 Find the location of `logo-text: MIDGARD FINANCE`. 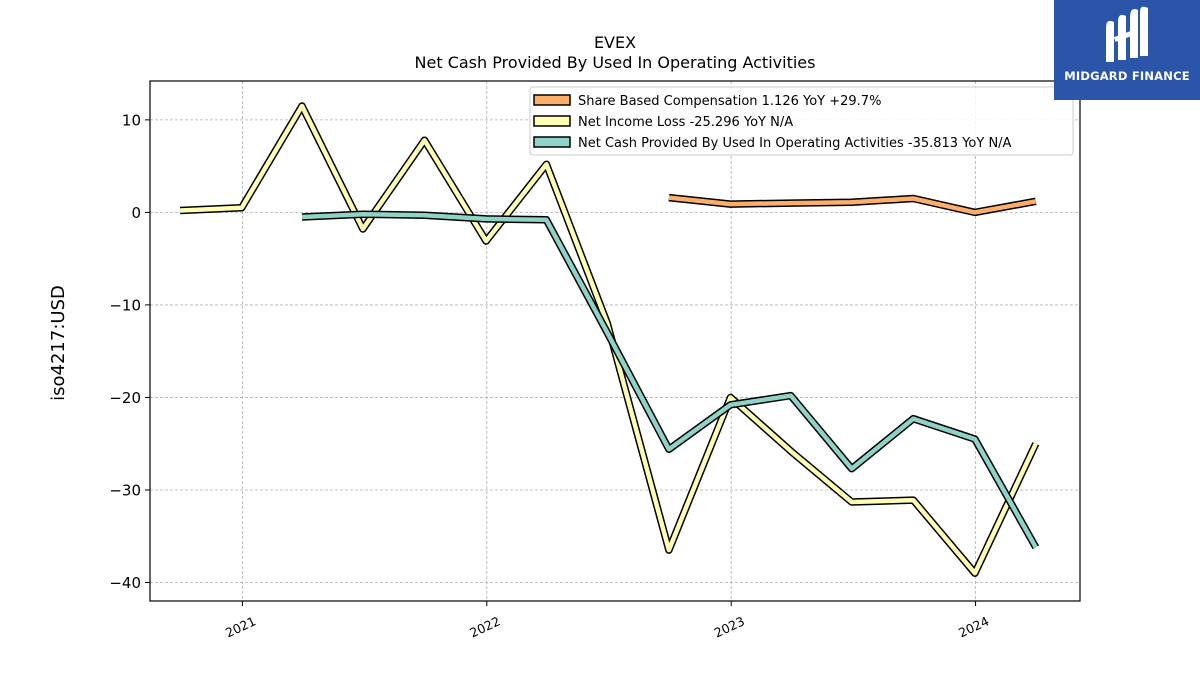

logo-text: MIDGARD FINANCE is located at coordinates (1127, 76).